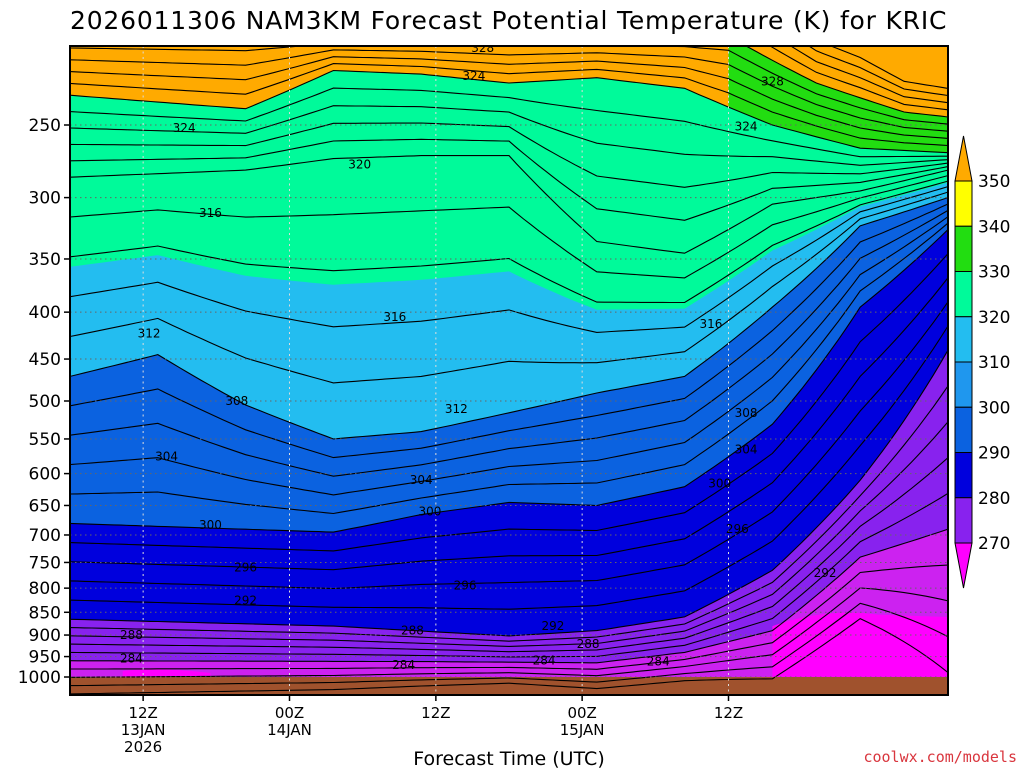 The image size is (1024, 768). I want to click on ground-fill, so click(509, 686).